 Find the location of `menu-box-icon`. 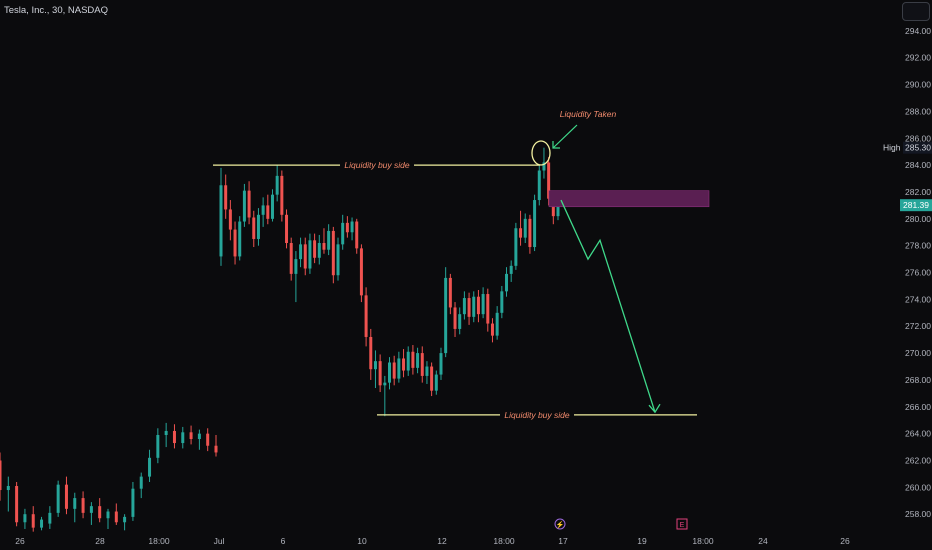

menu-box-icon is located at coordinates (916, 11).